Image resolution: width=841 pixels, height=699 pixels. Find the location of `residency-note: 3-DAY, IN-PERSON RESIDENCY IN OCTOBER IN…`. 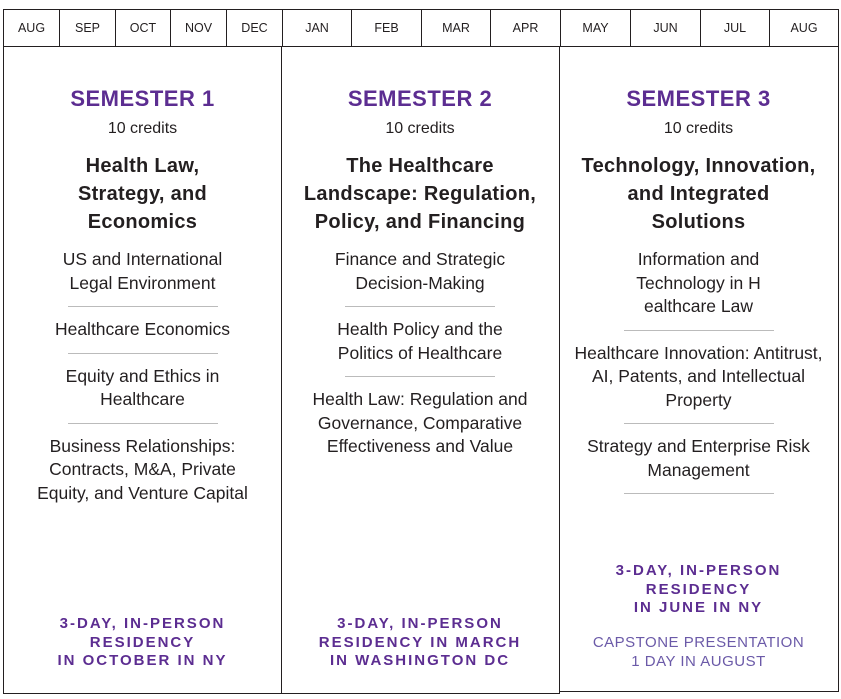

residency-note: 3-DAY, IN-PERSON RESIDENCY IN OCTOBER IN… is located at coordinates (142, 643).